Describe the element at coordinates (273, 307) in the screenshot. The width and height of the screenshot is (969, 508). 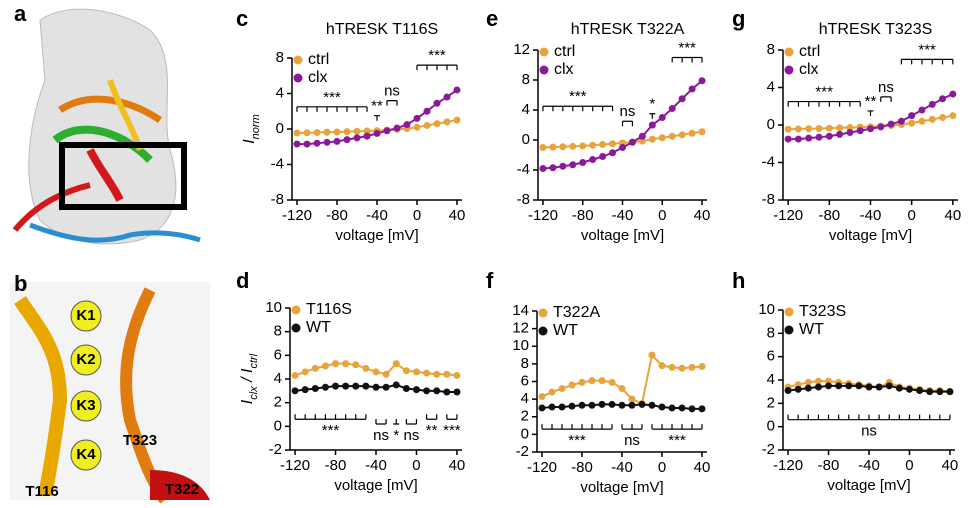
I see `y-tick-label: 10` at that location.